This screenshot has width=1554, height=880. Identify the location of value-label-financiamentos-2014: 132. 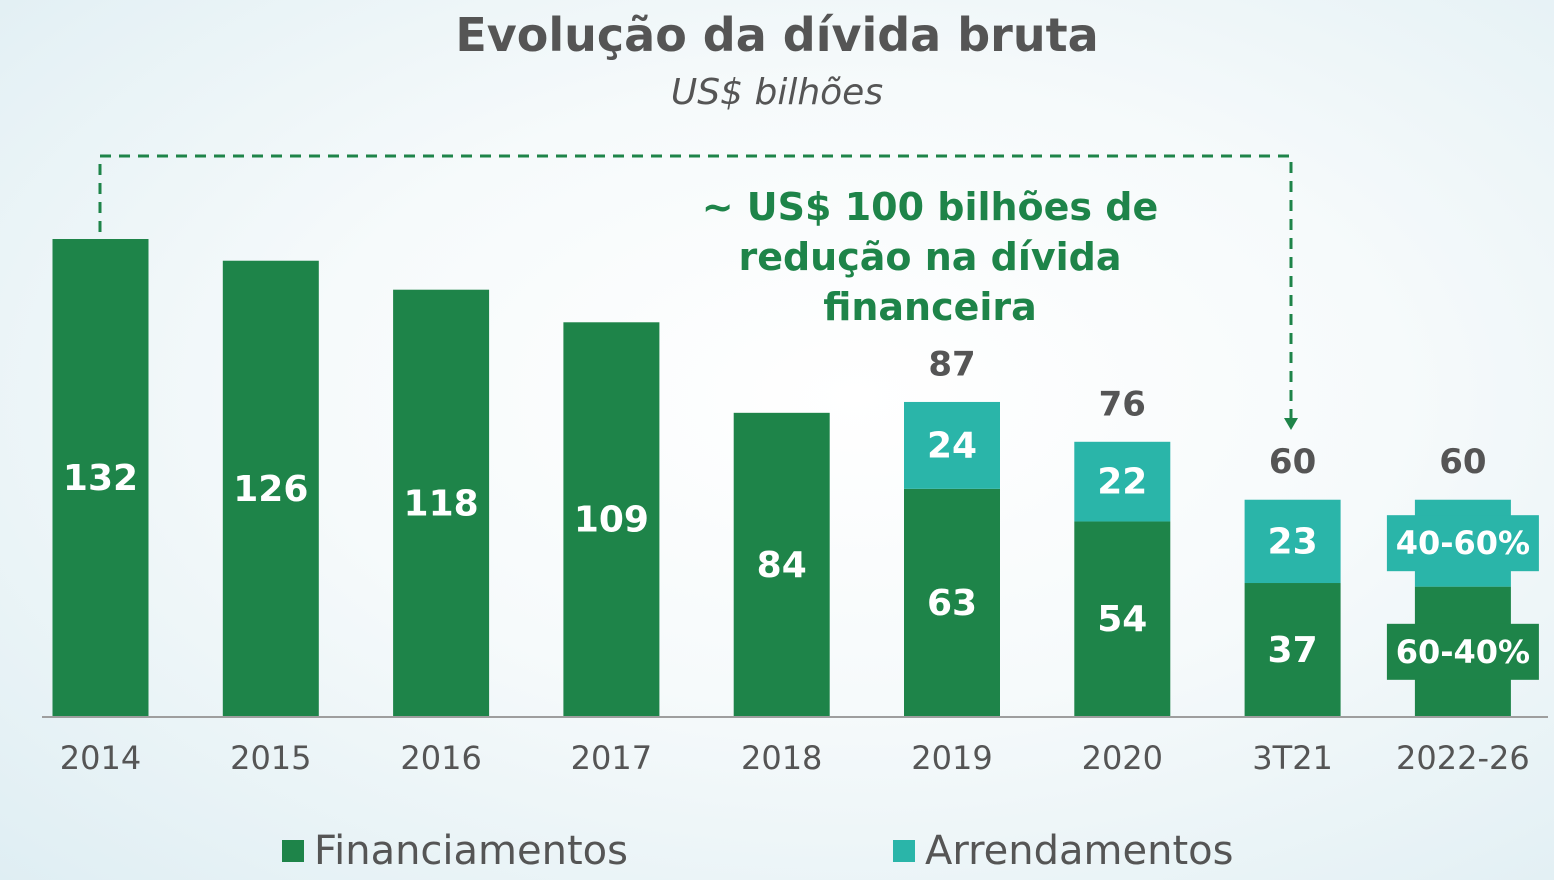
(100, 478).